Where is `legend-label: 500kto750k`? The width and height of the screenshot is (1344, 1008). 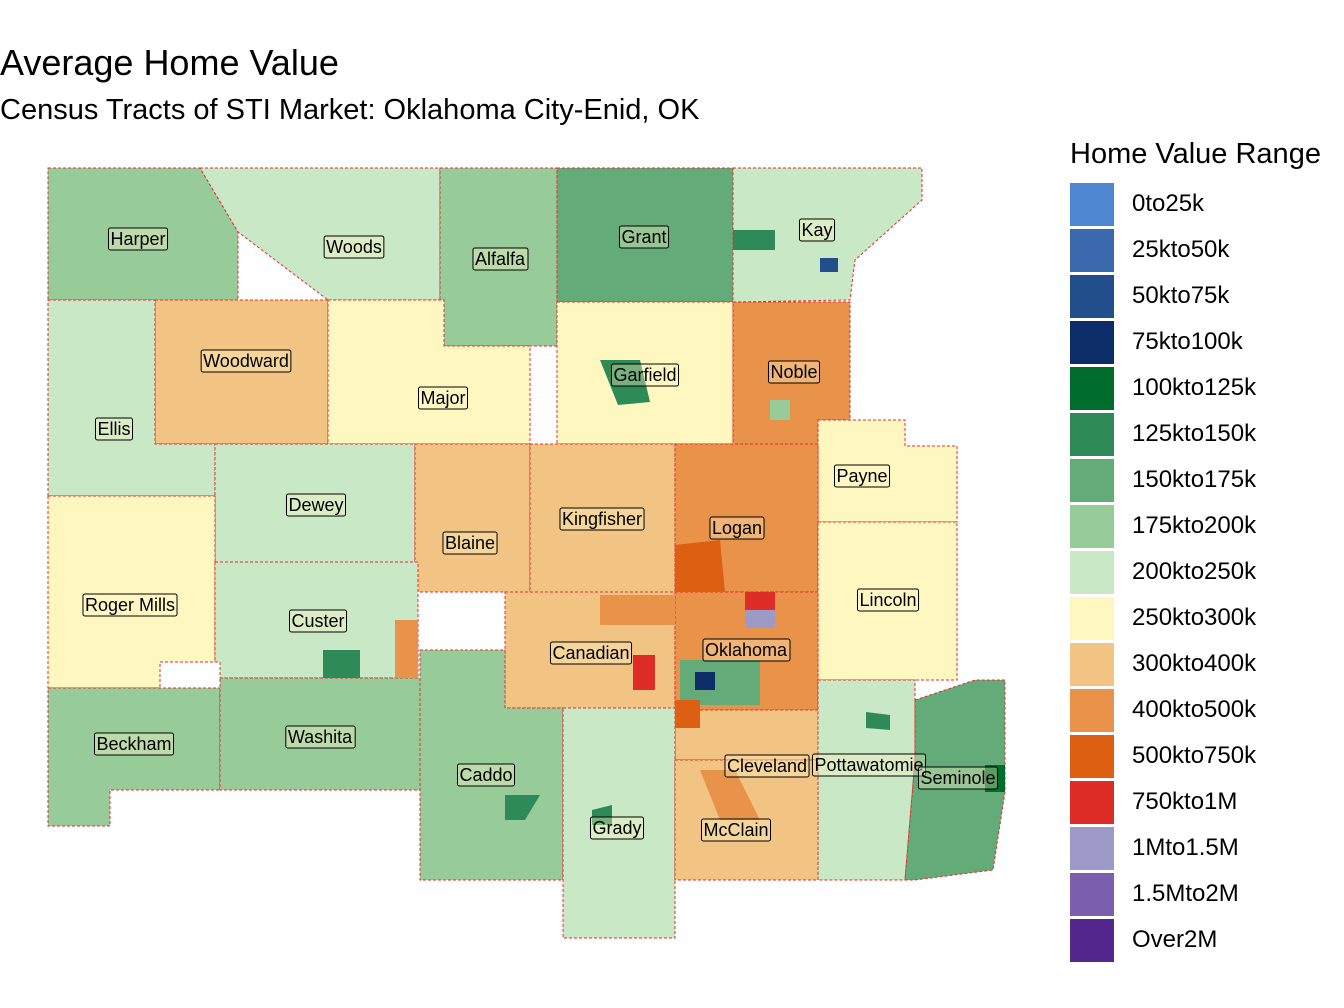 legend-label: 500kto750k is located at coordinates (1194, 755).